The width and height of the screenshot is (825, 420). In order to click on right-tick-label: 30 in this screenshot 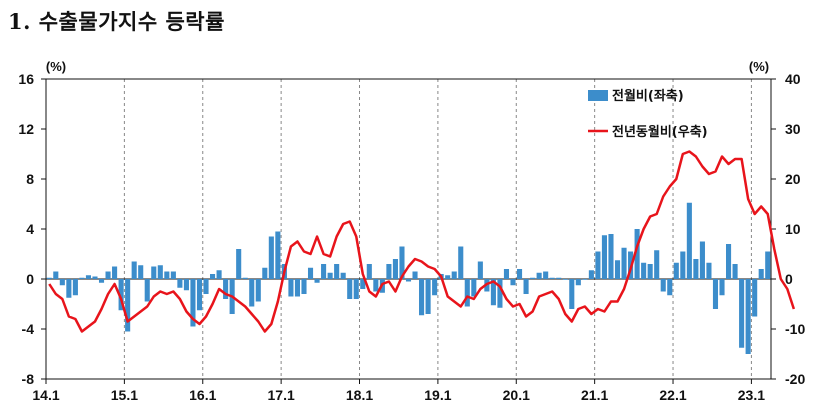, I will do `click(793, 129)`.